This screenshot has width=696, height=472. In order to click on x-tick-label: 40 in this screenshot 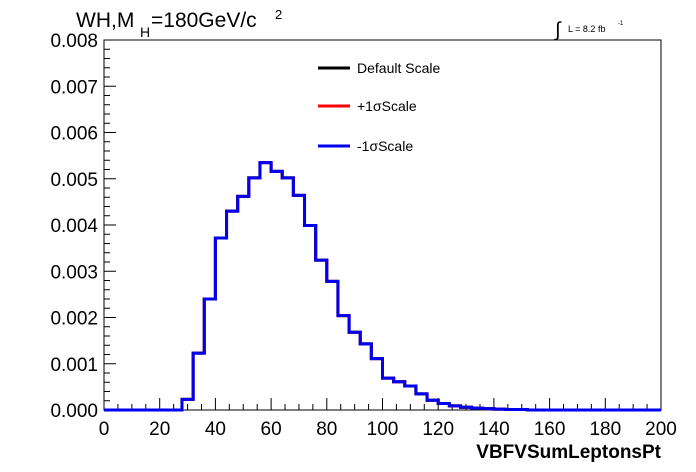, I will do `click(215, 429)`.